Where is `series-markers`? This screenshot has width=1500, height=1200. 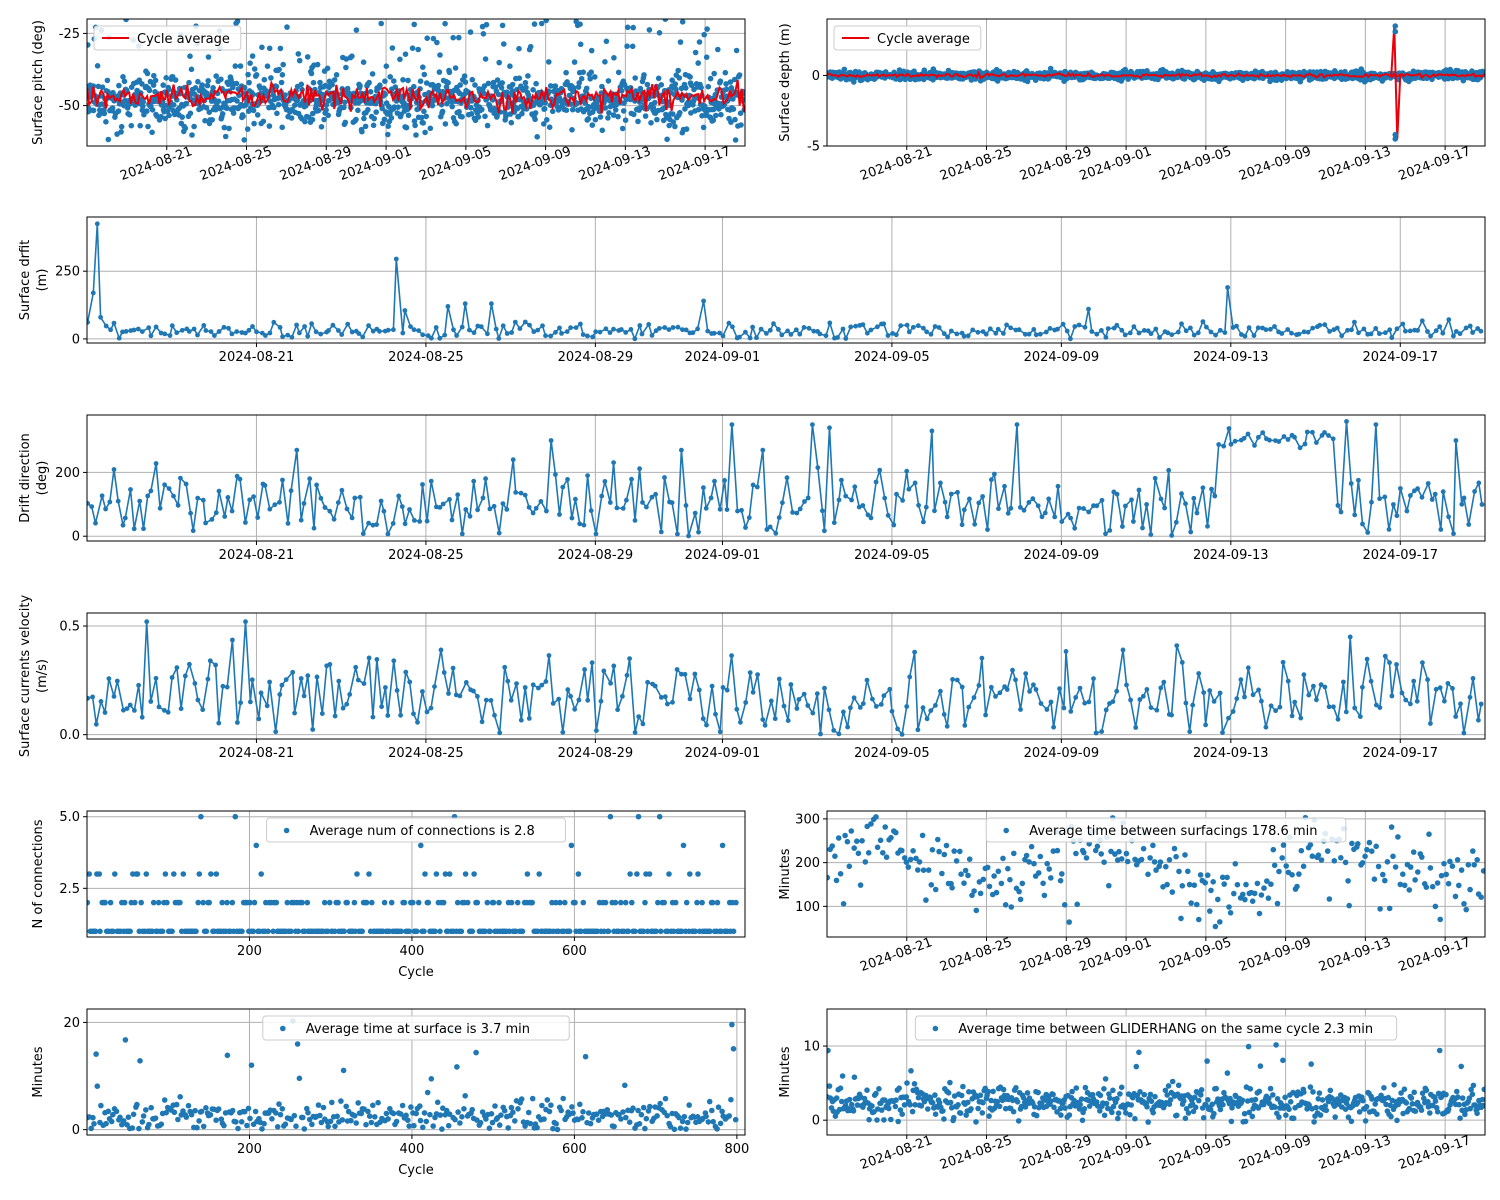
series-markers is located at coordinates (786, 479).